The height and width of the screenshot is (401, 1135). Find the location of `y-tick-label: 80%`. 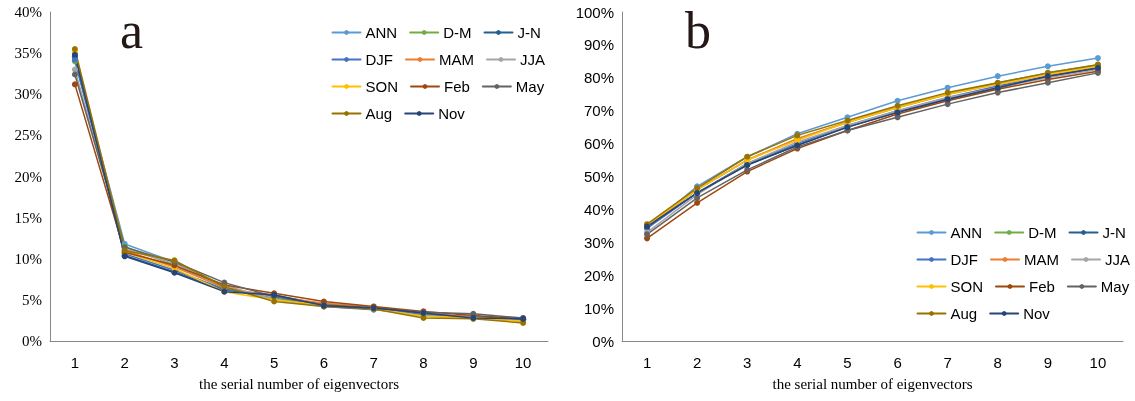

y-tick-label: 80% is located at coordinates (598, 78).